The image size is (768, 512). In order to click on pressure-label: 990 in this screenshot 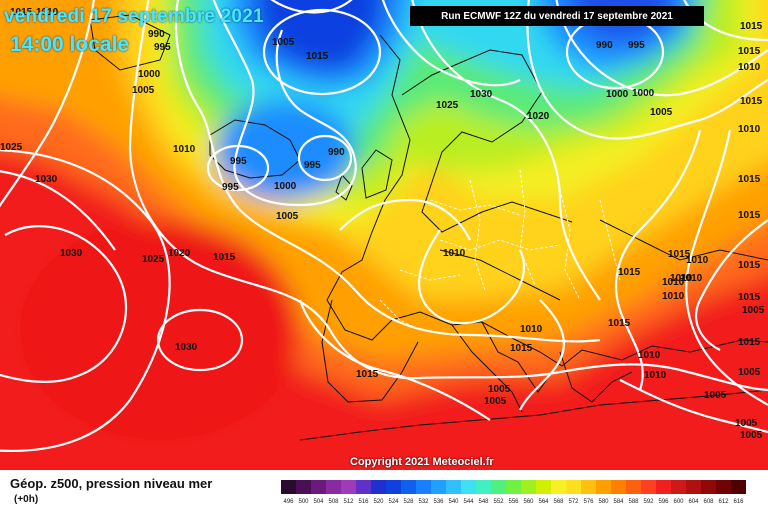, I will do `click(156, 34)`.